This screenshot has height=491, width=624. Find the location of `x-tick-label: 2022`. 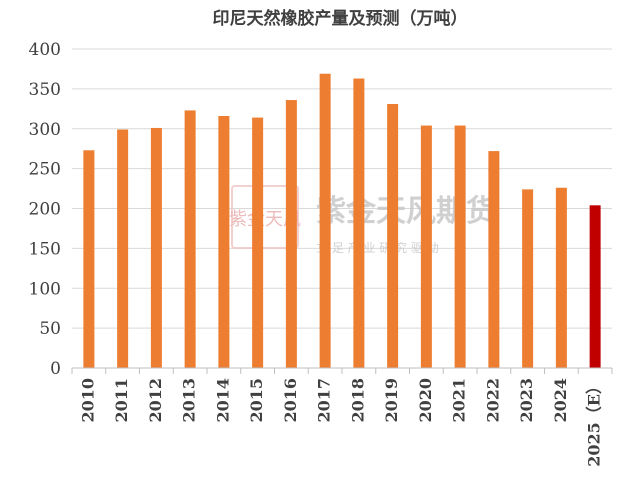

x-tick-label: 2022 is located at coordinates (492, 400).